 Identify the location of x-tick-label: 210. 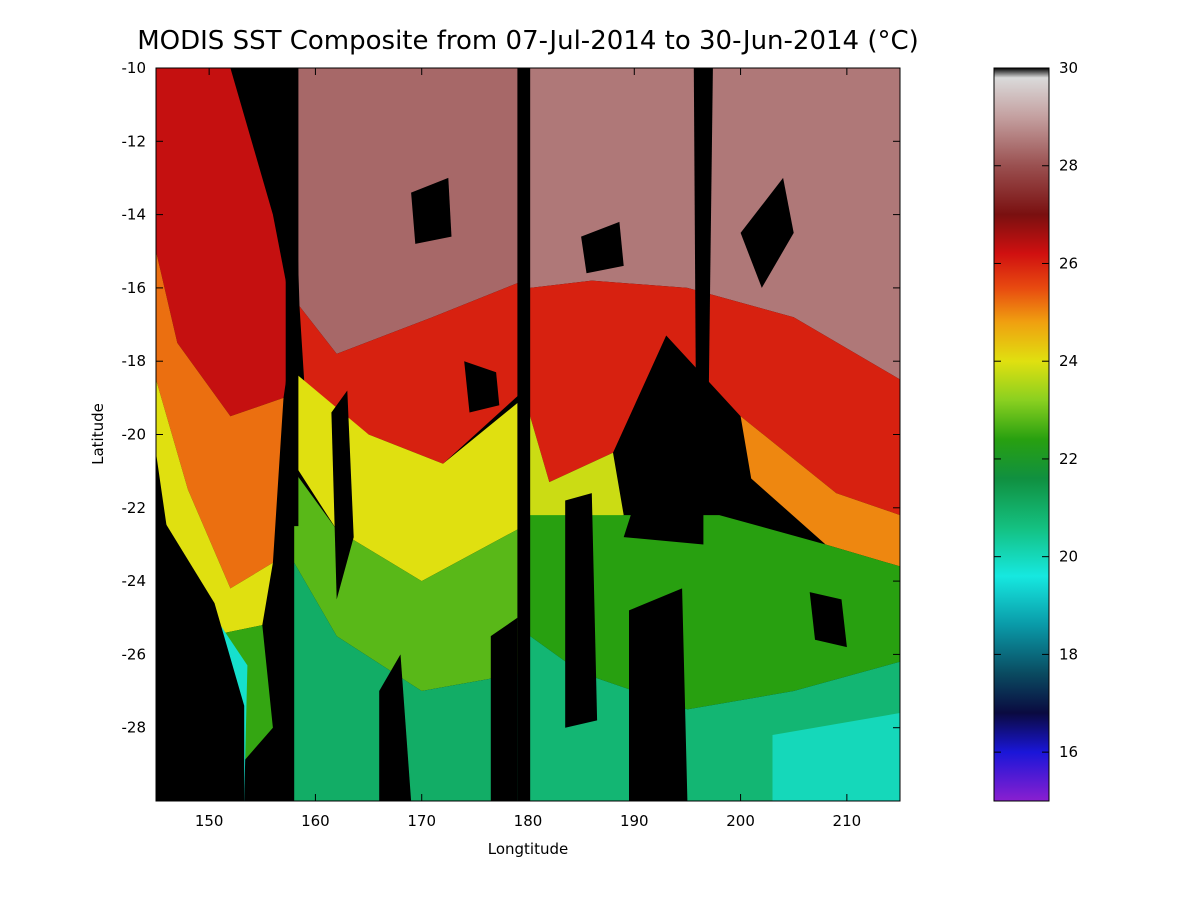
(847, 821).